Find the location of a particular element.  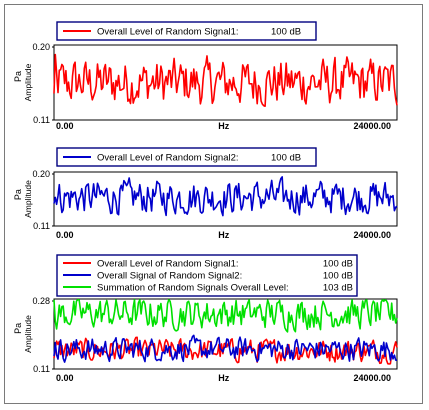

y-tick-label: 0.28 is located at coordinates (41, 301).